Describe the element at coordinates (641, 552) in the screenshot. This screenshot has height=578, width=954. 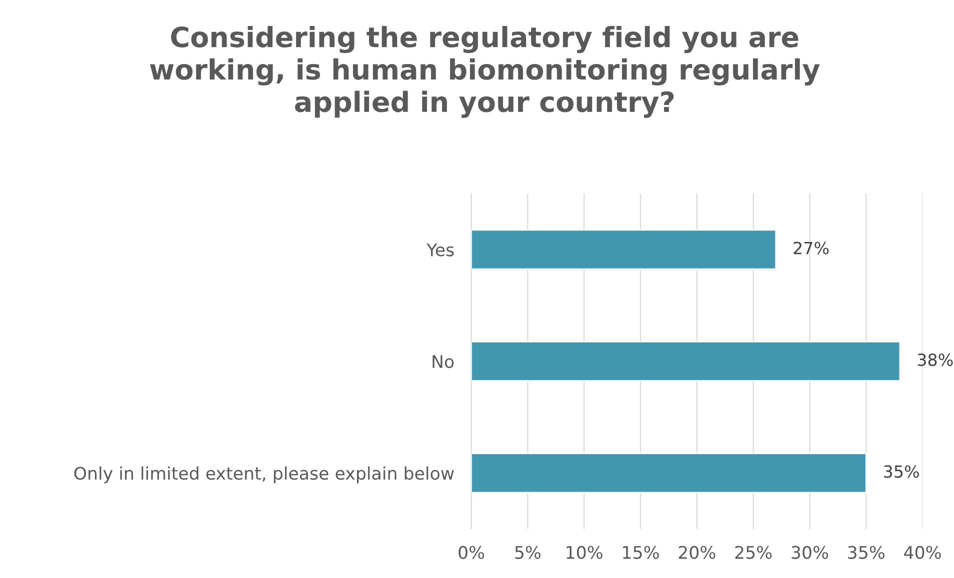
I see `x-tick-label: 15%` at that location.